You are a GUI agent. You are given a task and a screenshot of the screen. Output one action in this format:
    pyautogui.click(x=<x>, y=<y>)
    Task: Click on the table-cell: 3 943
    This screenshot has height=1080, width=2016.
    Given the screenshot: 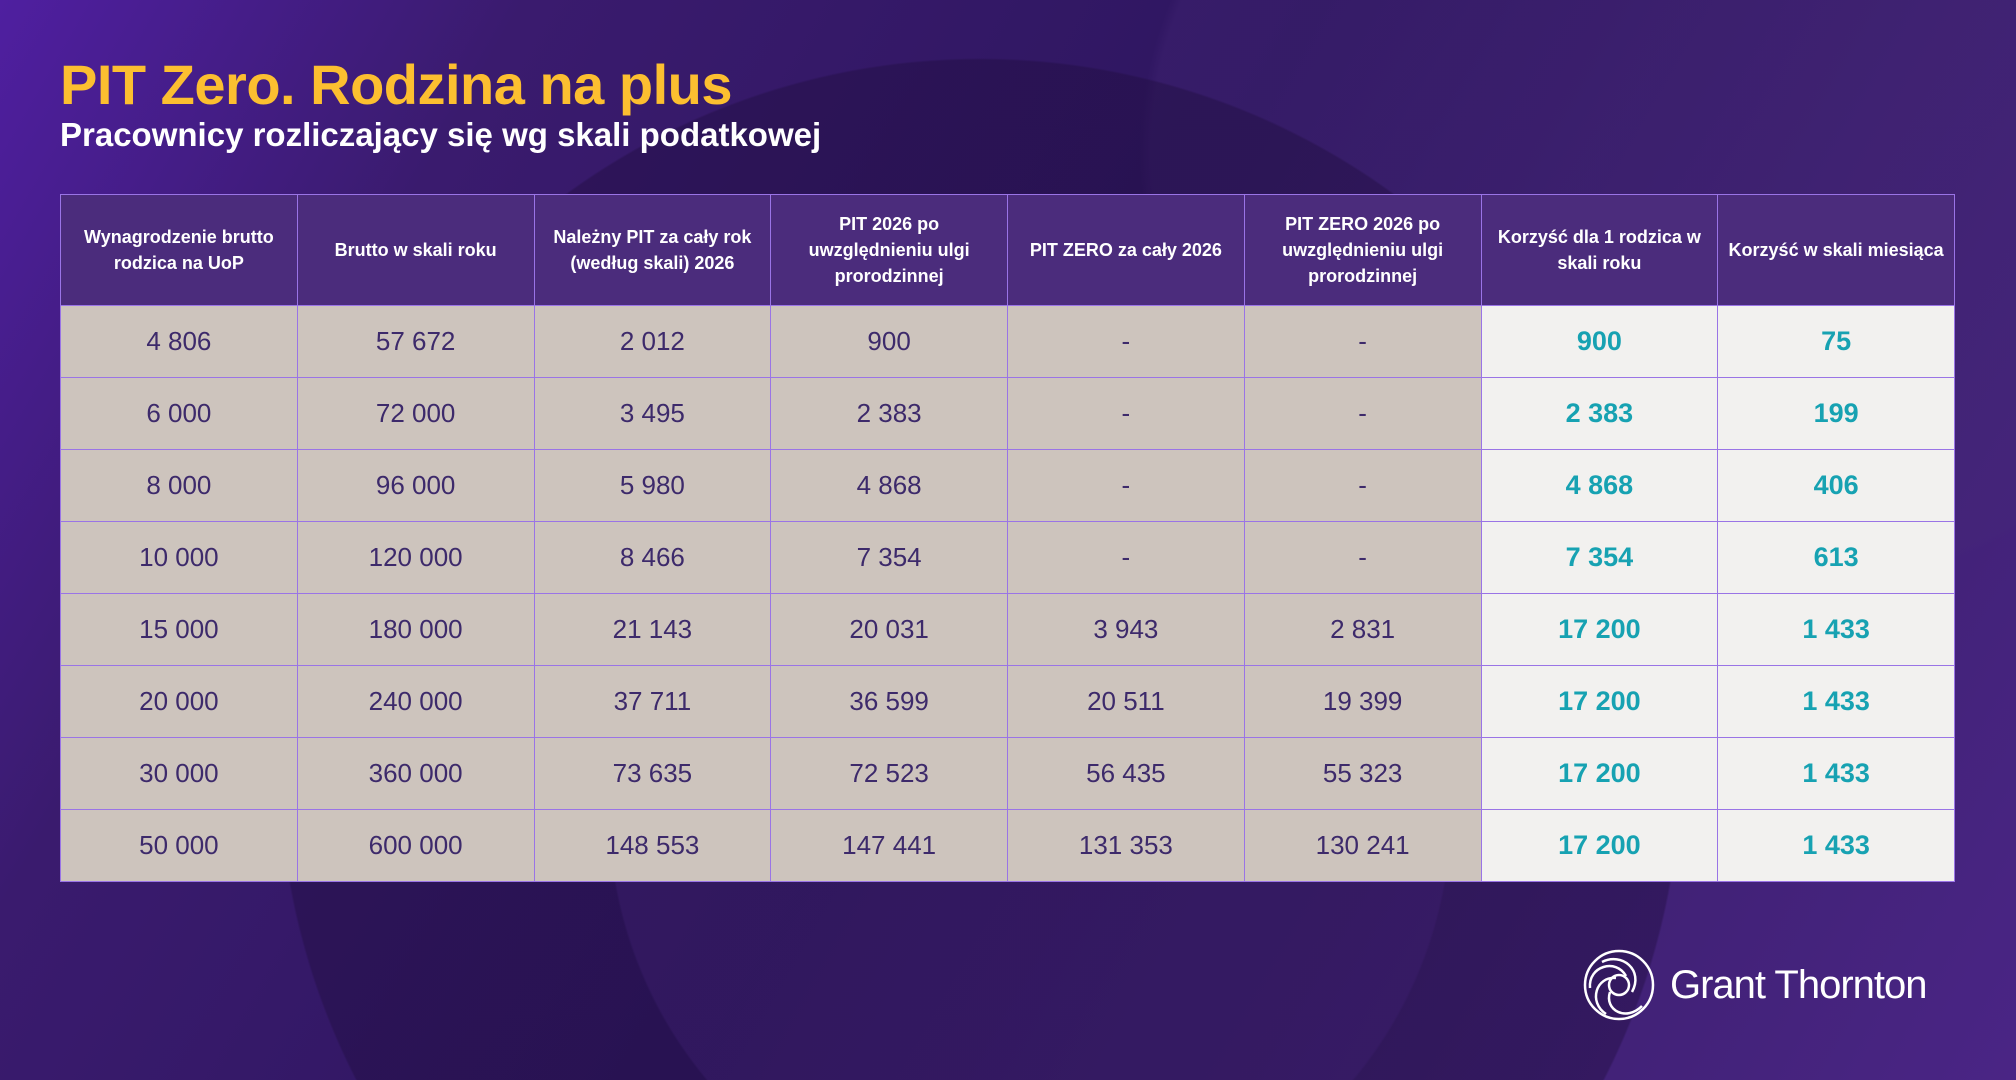 What is the action you would take?
    pyautogui.click(x=1126, y=629)
    